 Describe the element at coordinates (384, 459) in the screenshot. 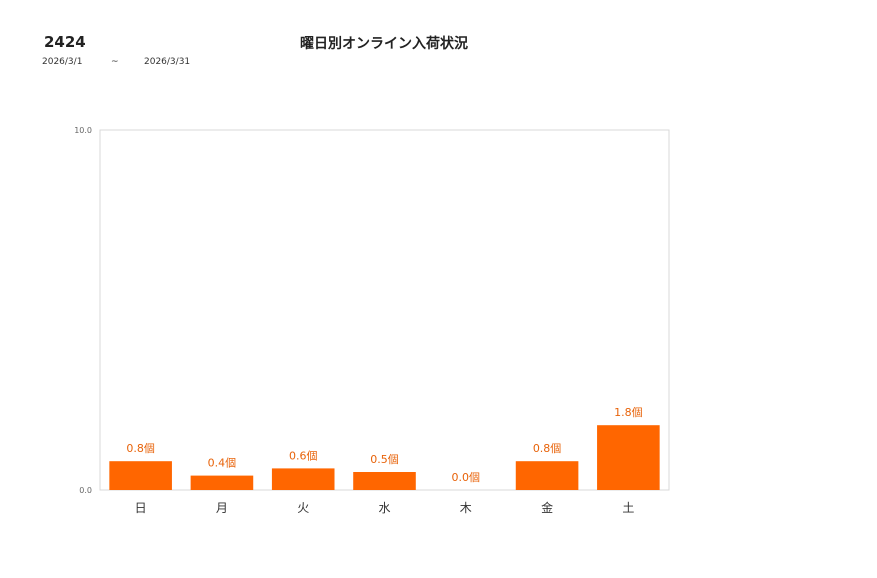

I see `data-label: 0.5個` at that location.